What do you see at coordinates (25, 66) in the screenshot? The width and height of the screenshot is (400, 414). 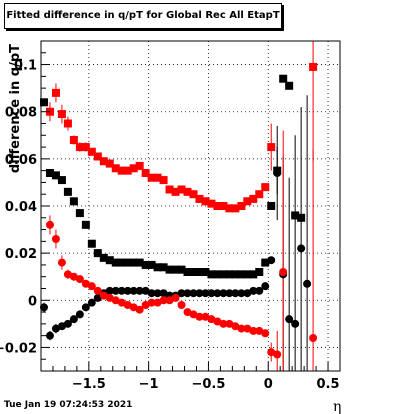 I see `y-tick-label: 0.1` at bounding box center [25, 66].